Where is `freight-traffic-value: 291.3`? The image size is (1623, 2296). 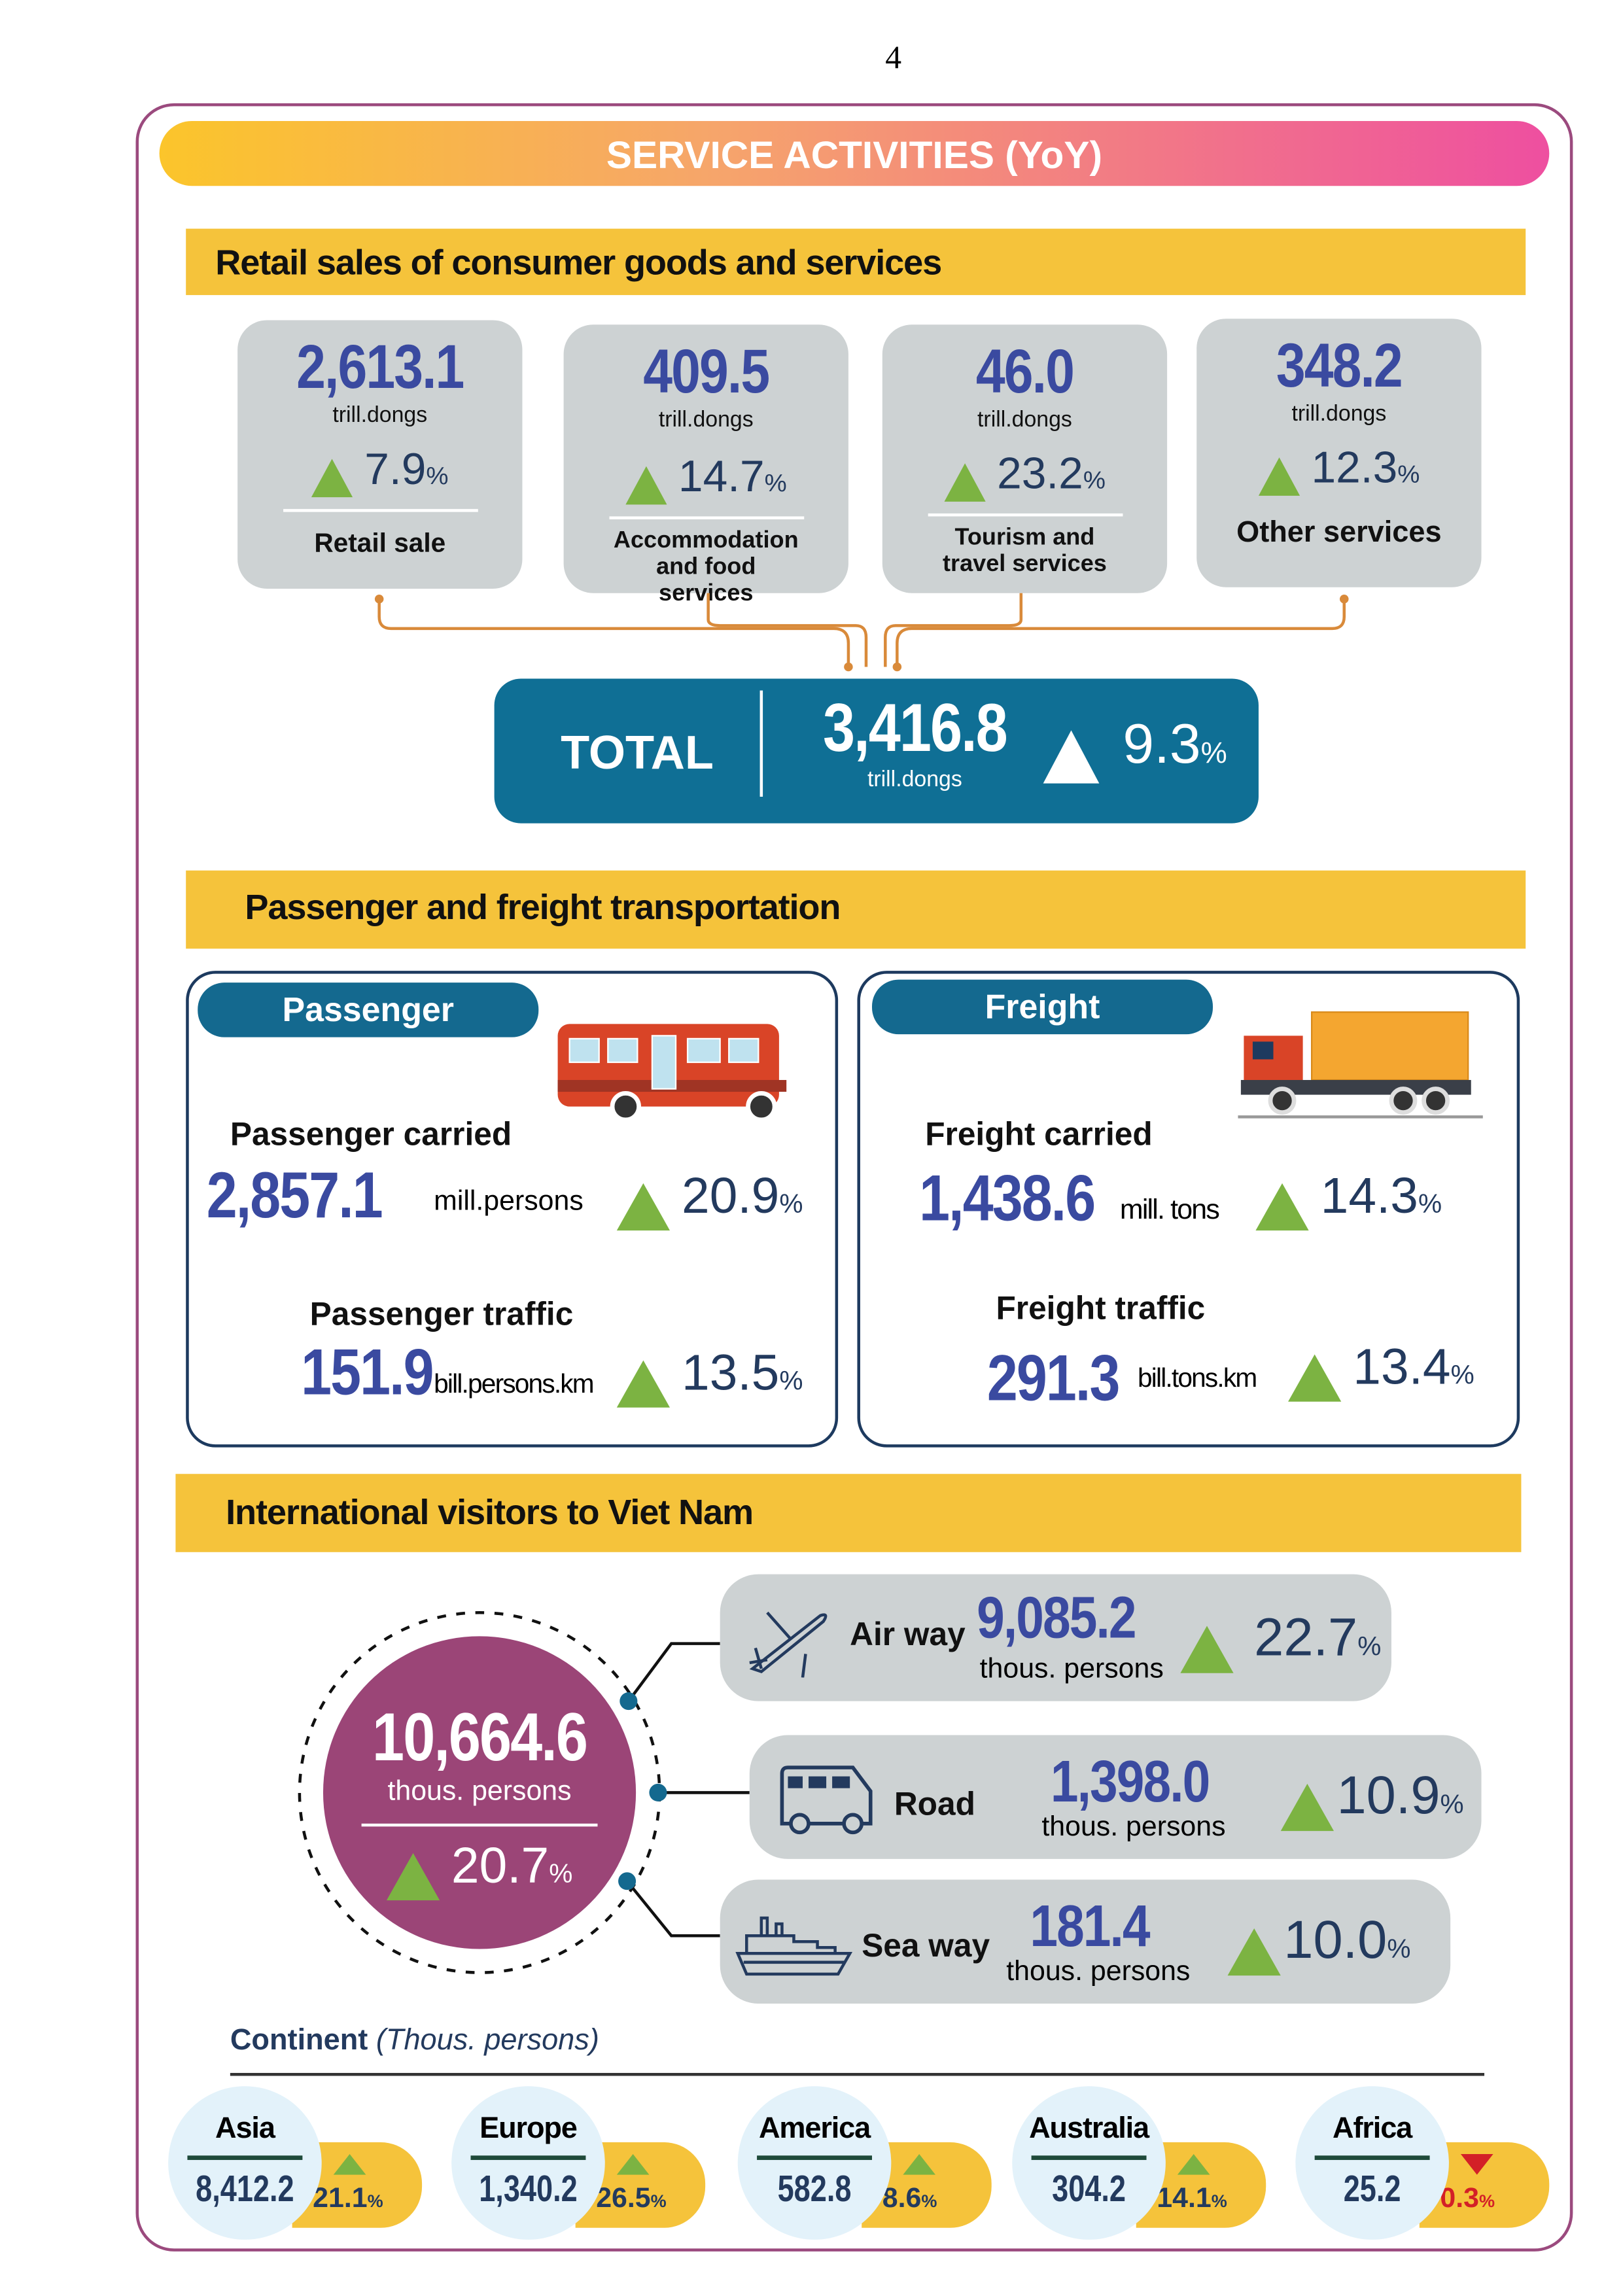
freight-traffic-value: 291.3 is located at coordinates (1053, 1379).